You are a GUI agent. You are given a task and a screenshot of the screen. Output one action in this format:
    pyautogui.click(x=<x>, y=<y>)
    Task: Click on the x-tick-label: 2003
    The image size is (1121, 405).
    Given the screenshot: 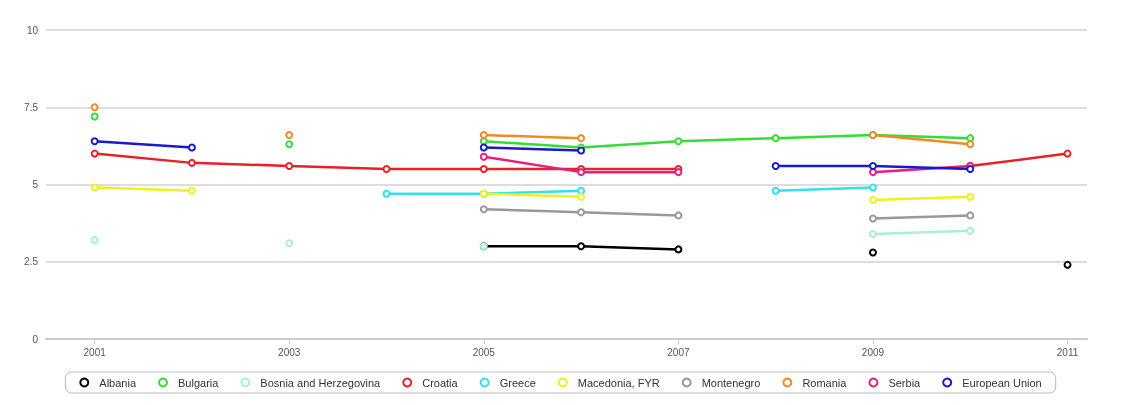 What is the action you would take?
    pyautogui.click(x=289, y=352)
    